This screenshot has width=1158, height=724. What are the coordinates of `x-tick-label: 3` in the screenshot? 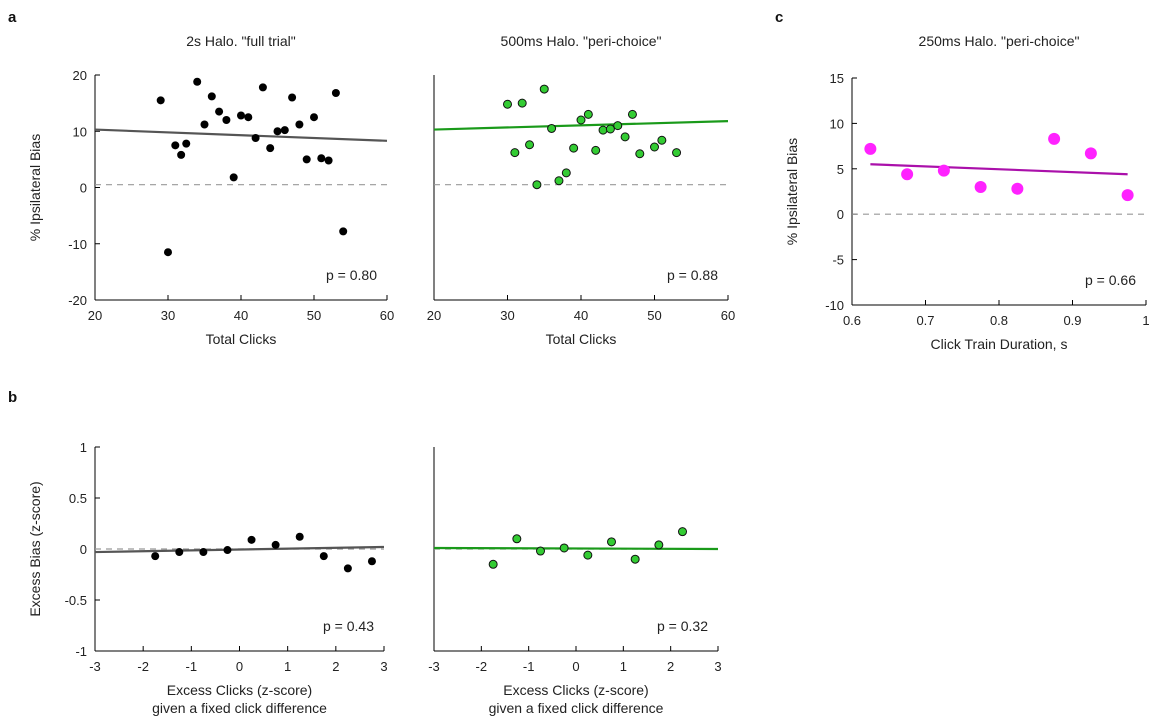 It's located at (717, 666).